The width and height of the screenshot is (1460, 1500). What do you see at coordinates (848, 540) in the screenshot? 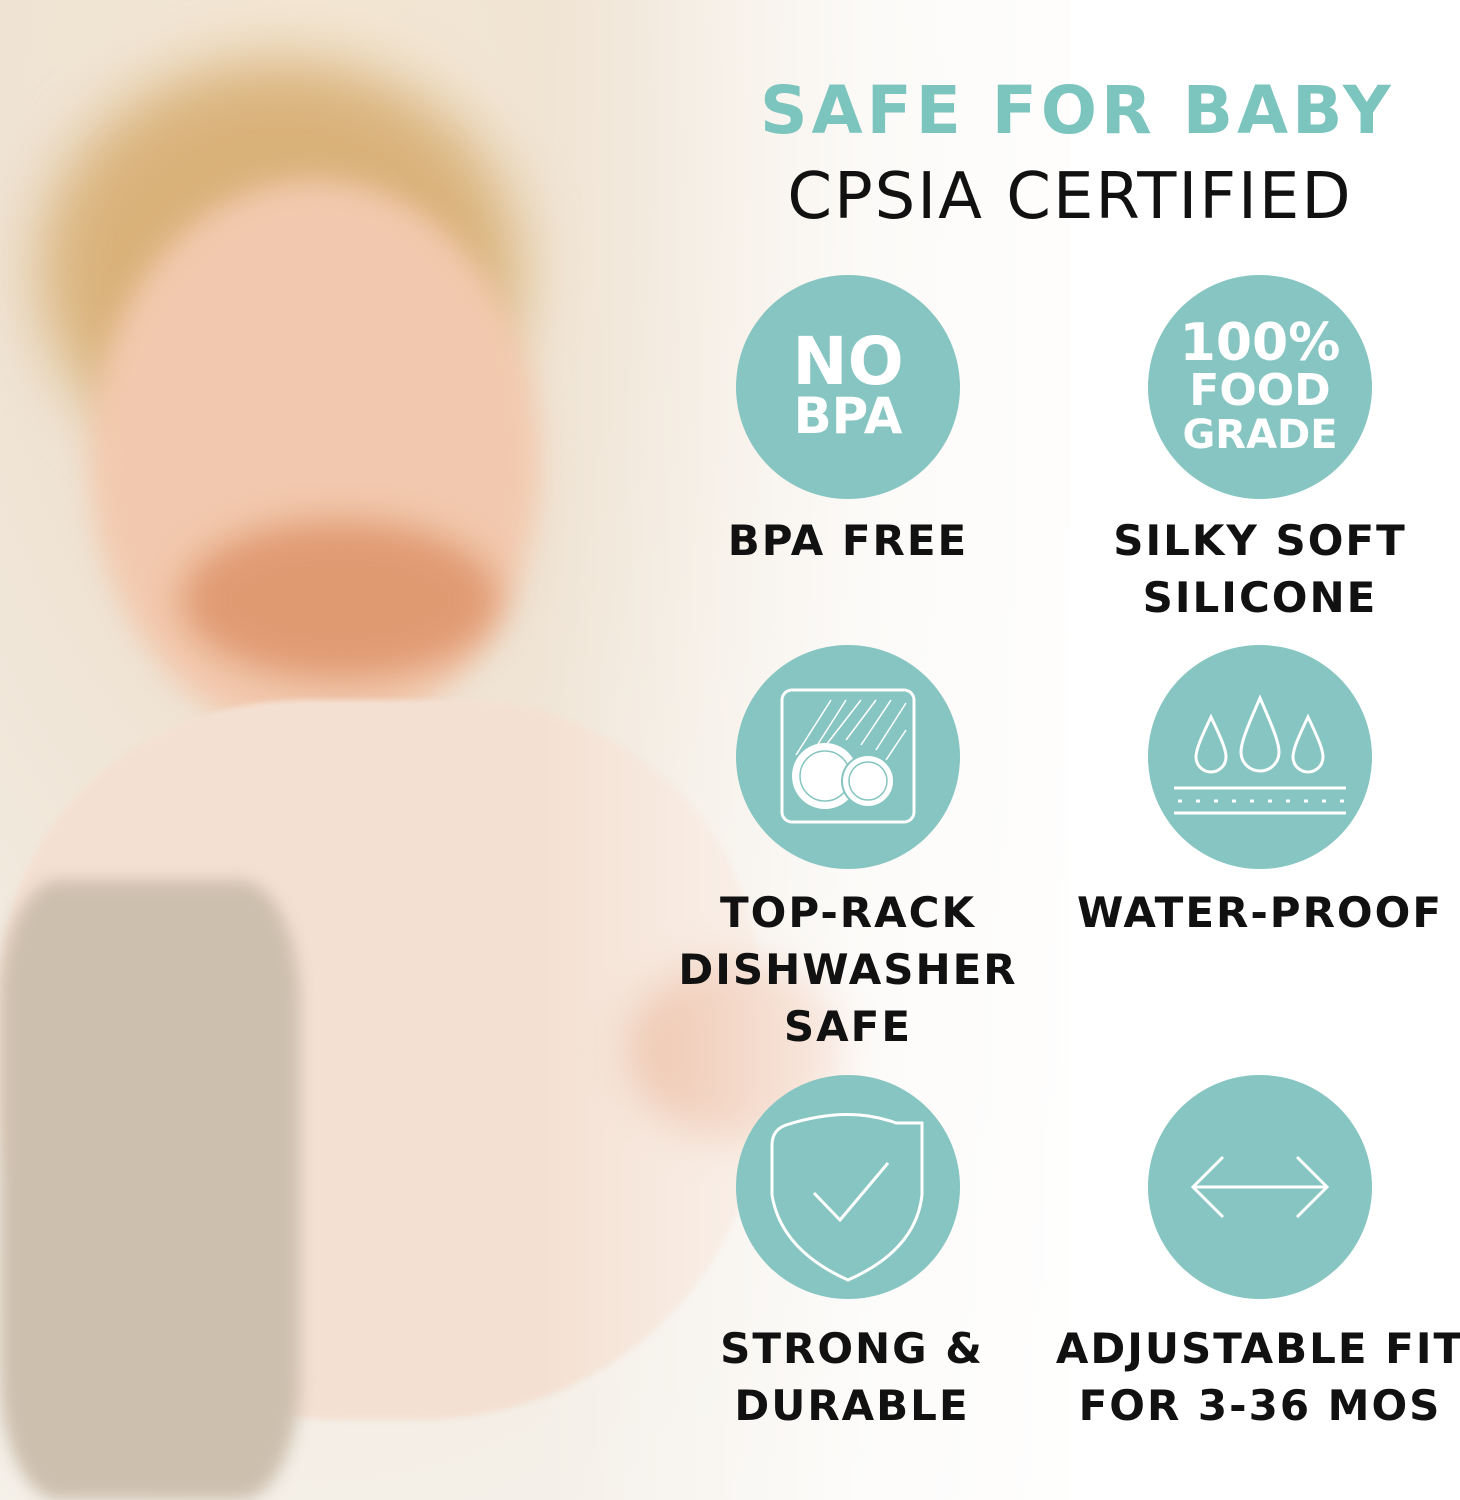
I see `feature-label: BPA FREE` at bounding box center [848, 540].